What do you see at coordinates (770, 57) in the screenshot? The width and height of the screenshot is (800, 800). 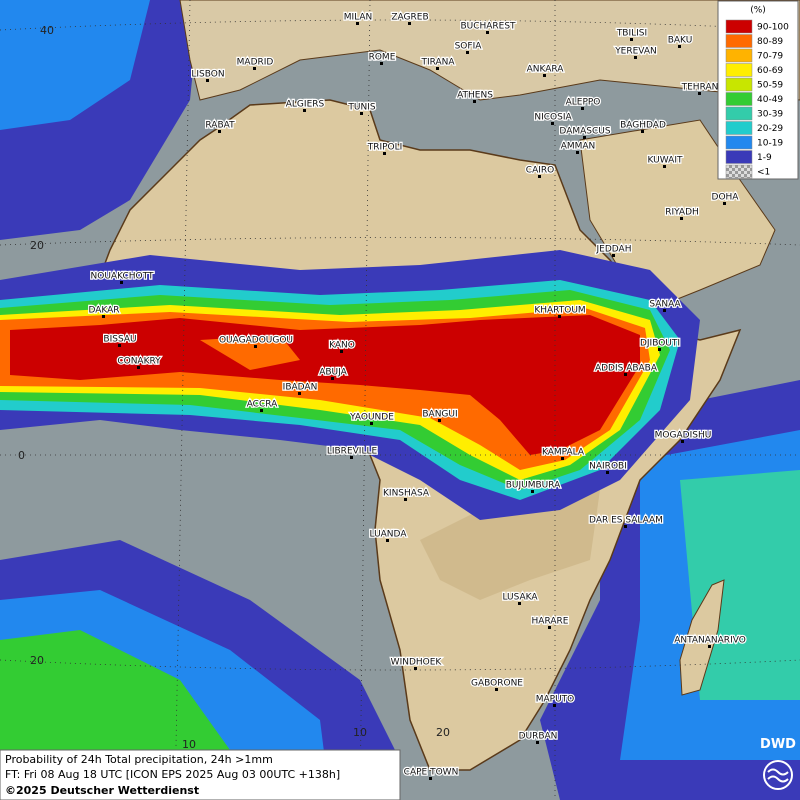 I see `legend-label: 70-79` at bounding box center [770, 57].